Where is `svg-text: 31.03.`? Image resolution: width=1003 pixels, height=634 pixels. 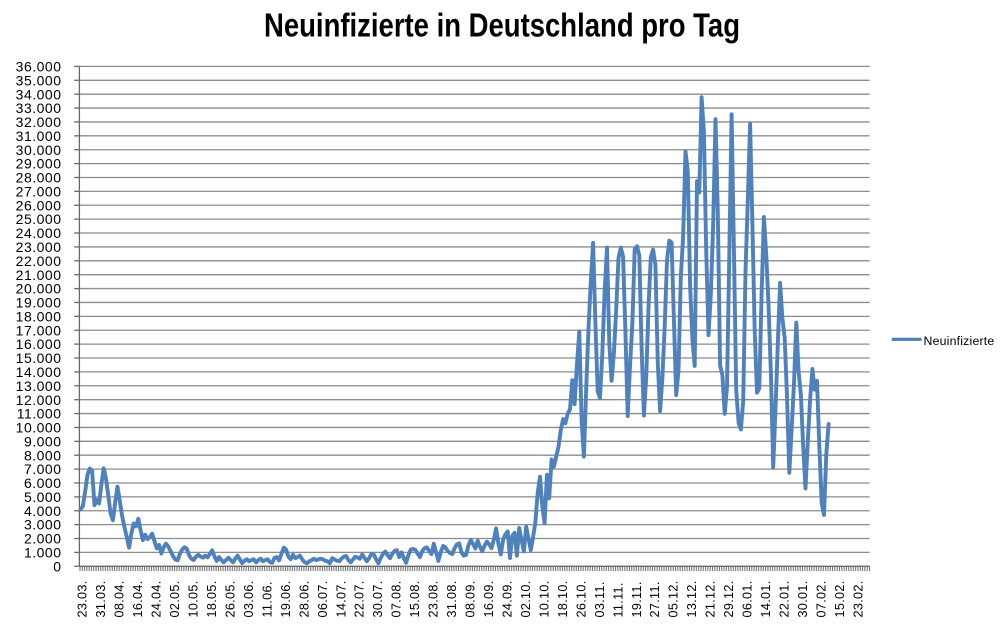
svg-text: 31.03. is located at coordinates (101, 598).